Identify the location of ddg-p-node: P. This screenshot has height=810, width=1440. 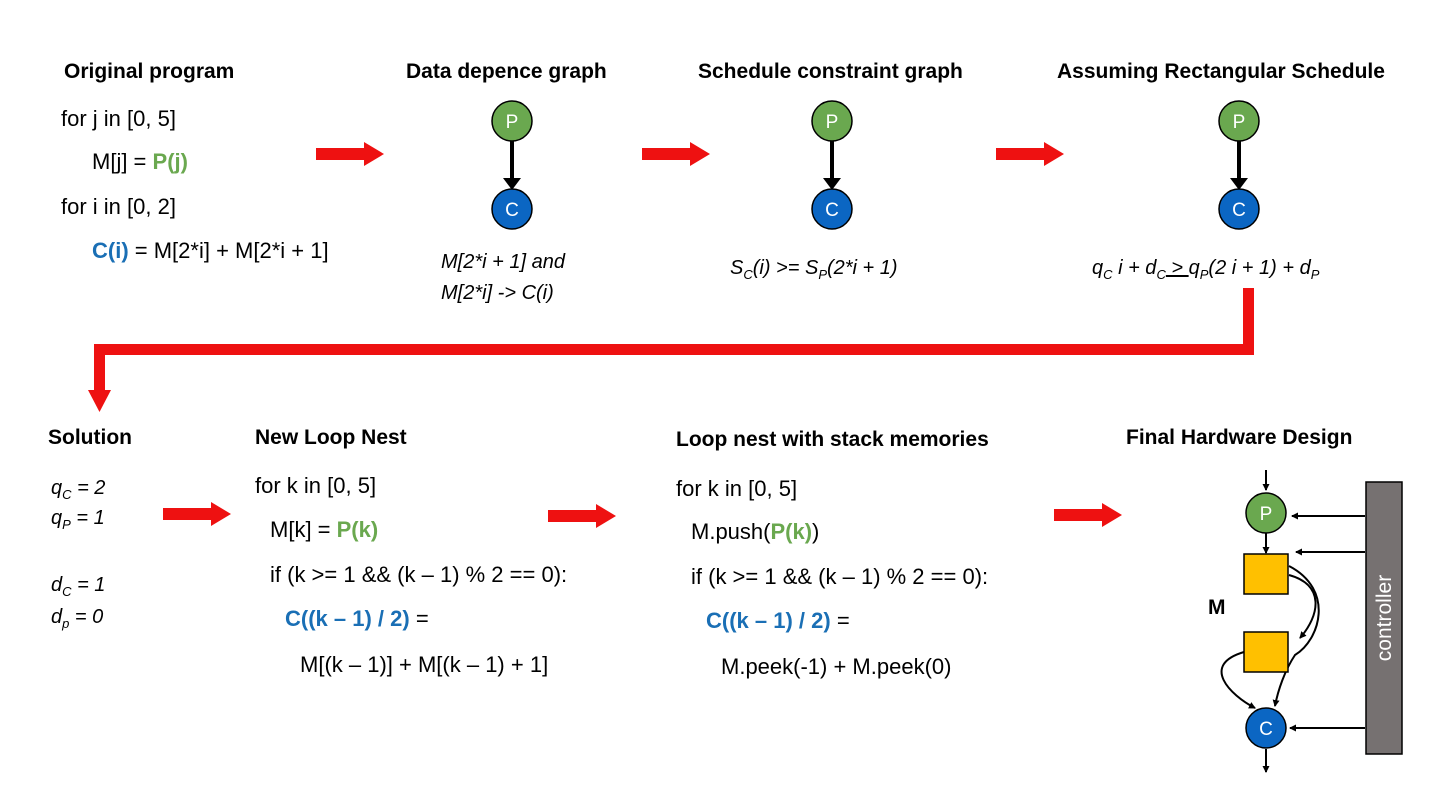
(512, 121).